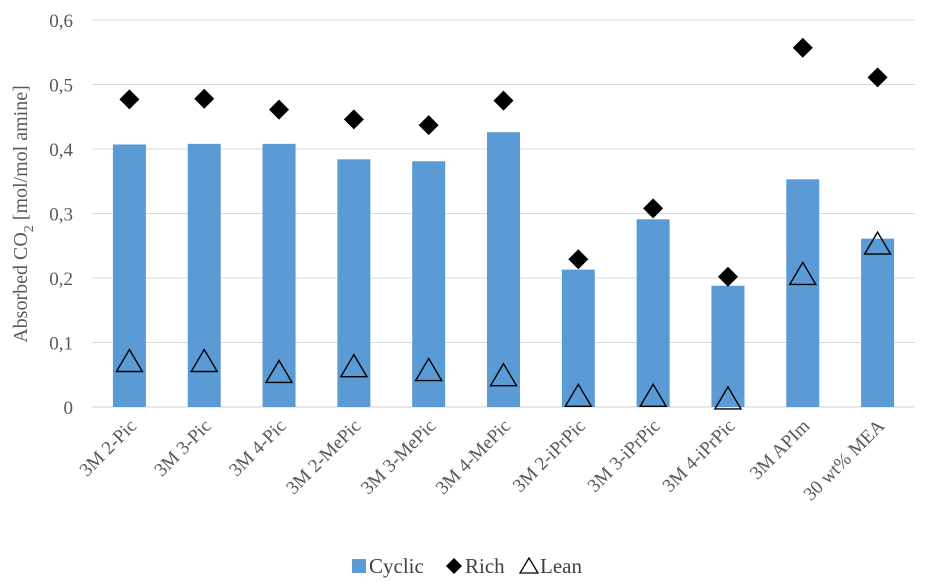 Image resolution: width=925 pixels, height=586 pixels. What do you see at coordinates (529, 565) in the screenshot?
I see `legend-swatch-lean` at bounding box center [529, 565].